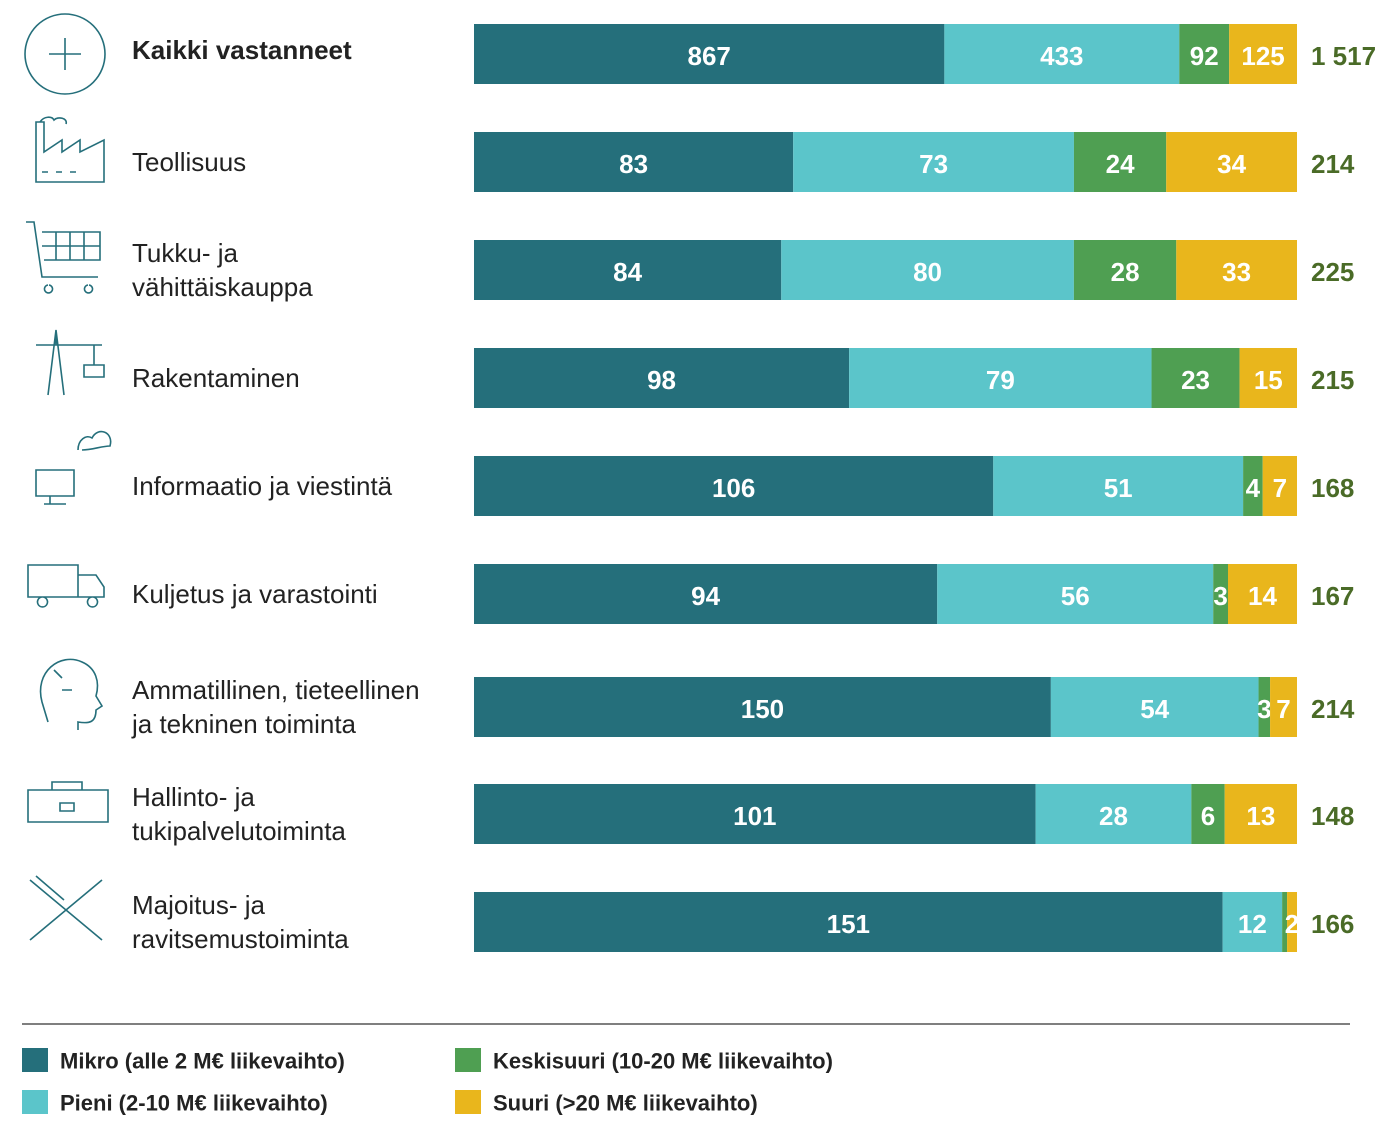  Describe the element at coordinates (242, 50) in the screenshot. I see `category-label: Kaikki vastanneet` at that location.